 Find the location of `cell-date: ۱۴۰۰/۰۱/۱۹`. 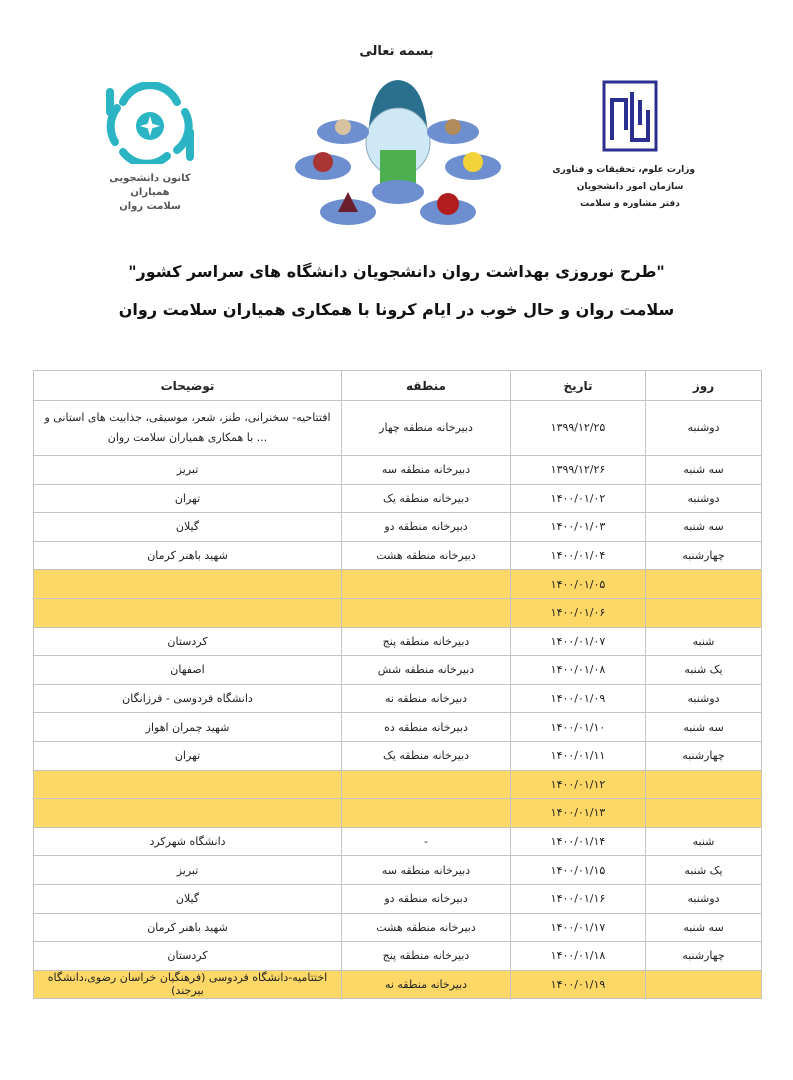

cell-date: ۱۴۰۰/۰۱/۱۹ is located at coordinates (578, 984).